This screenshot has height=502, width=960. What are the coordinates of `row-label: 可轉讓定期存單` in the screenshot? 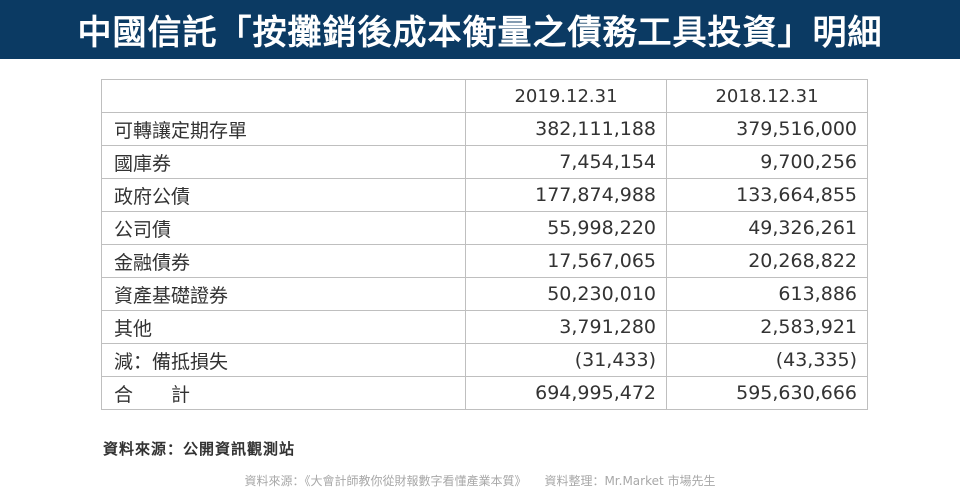 It's located at (283, 129).